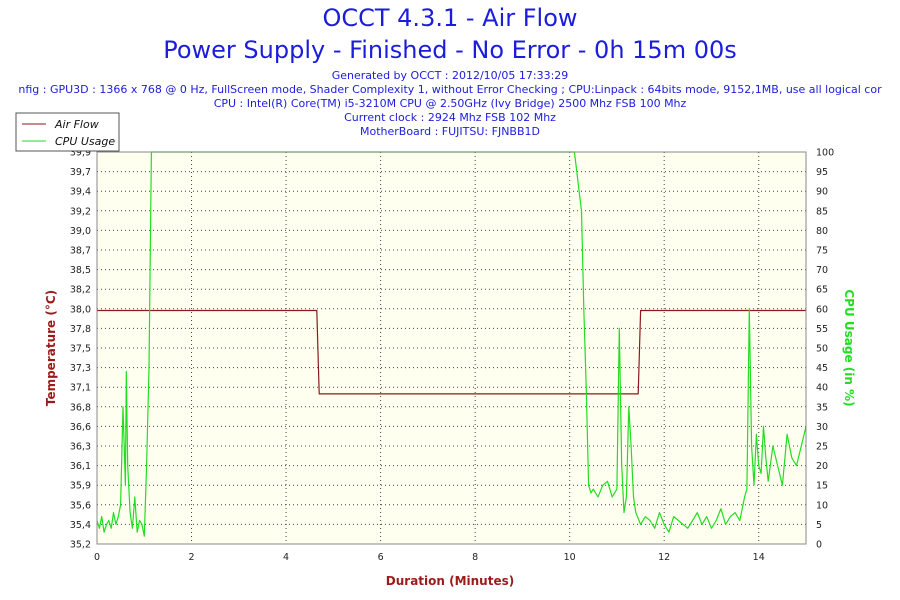 Image resolution: width=900 pixels, height=600 pixels. I want to click on legend-label-airflow: Air Flow, so click(76, 124).